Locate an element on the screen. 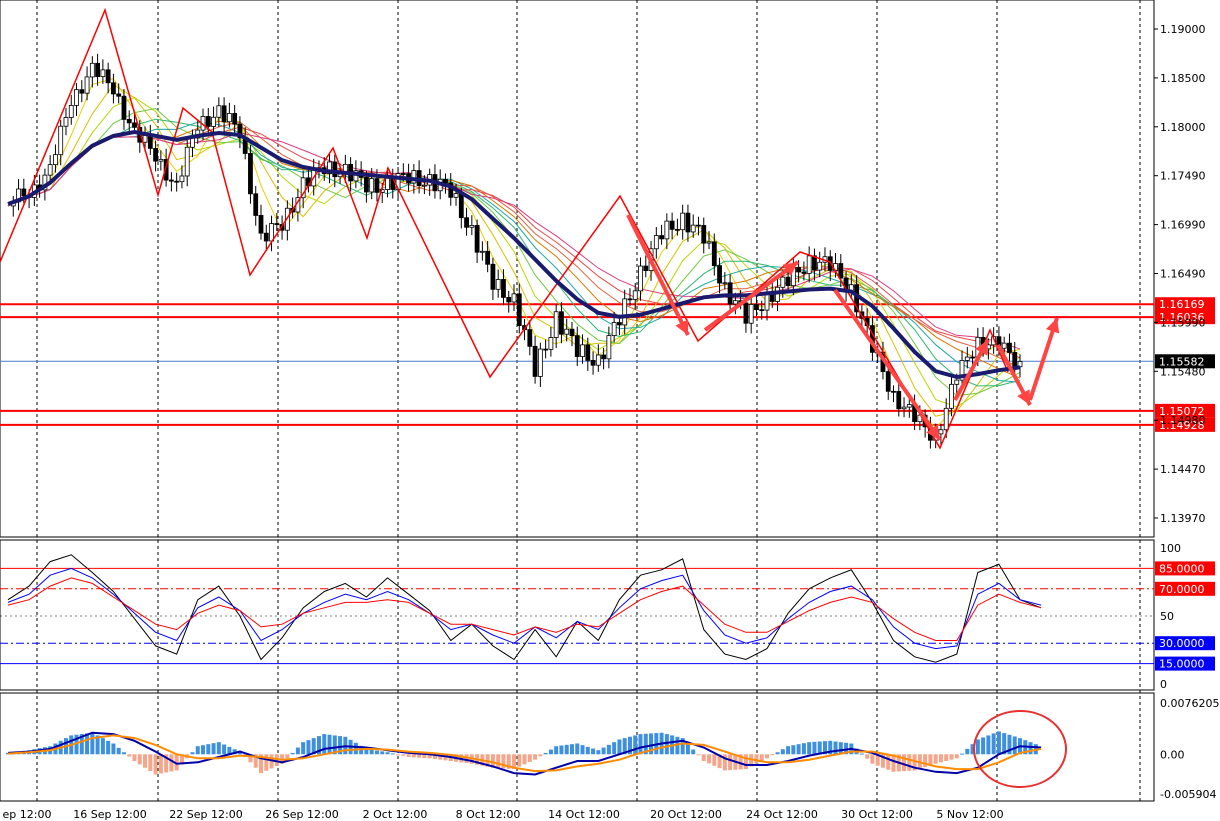  stochastic-level-label: 30.0000 is located at coordinates (1182, 643).